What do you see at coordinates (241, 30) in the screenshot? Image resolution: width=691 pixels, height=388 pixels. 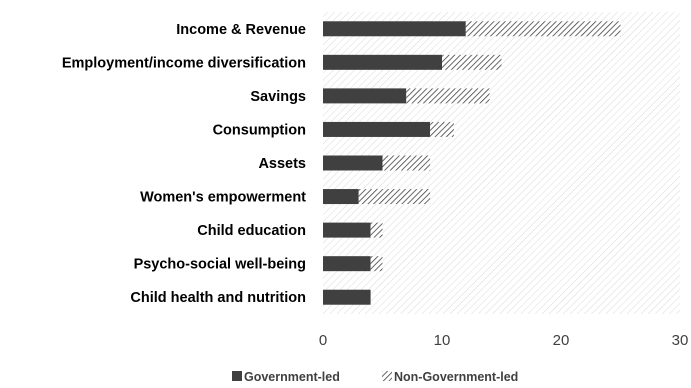 I see `category-label: Income & Revenue` at bounding box center [241, 30].